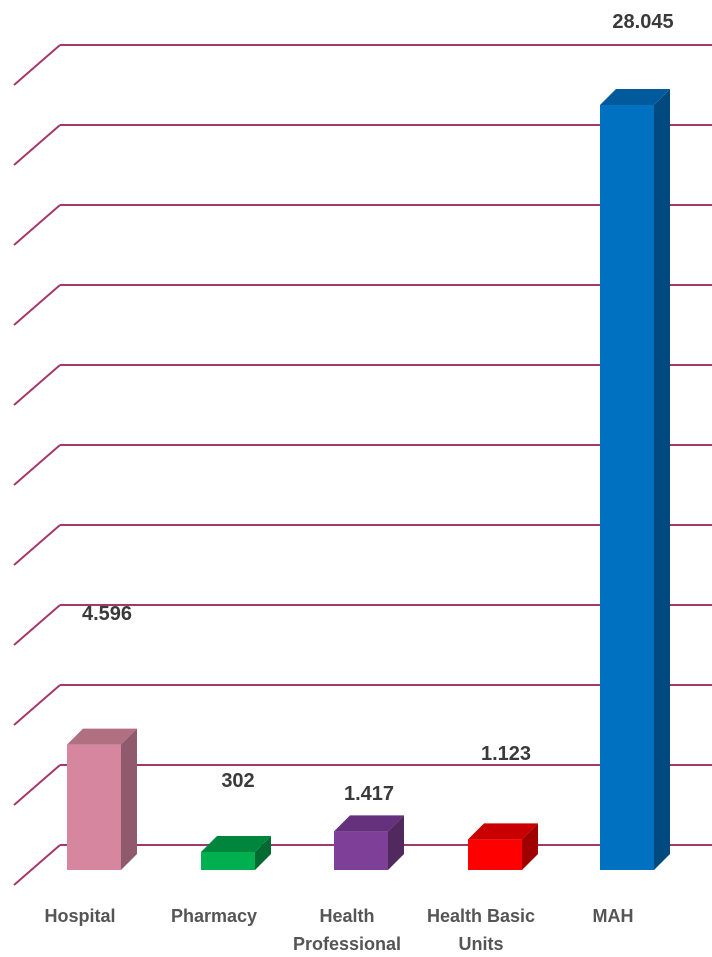 This screenshot has height=957, width=712. I want to click on category-label: MAH, so click(613, 916).